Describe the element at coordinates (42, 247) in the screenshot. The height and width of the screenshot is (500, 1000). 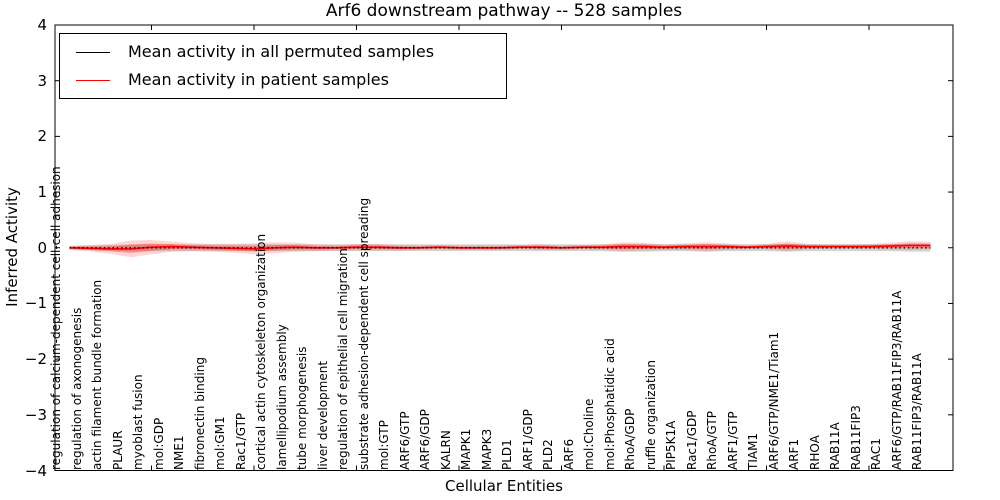
I see `y-tick-label: 0` at that location.